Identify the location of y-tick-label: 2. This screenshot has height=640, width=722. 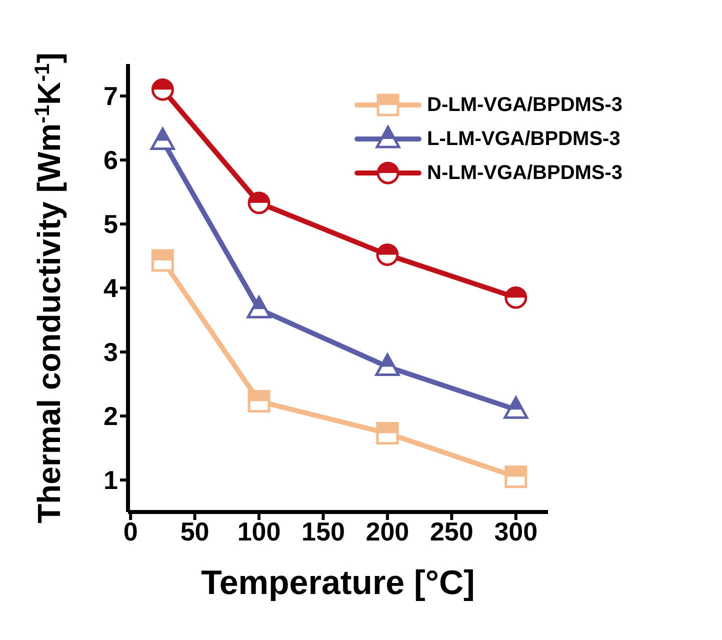
(111, 416).